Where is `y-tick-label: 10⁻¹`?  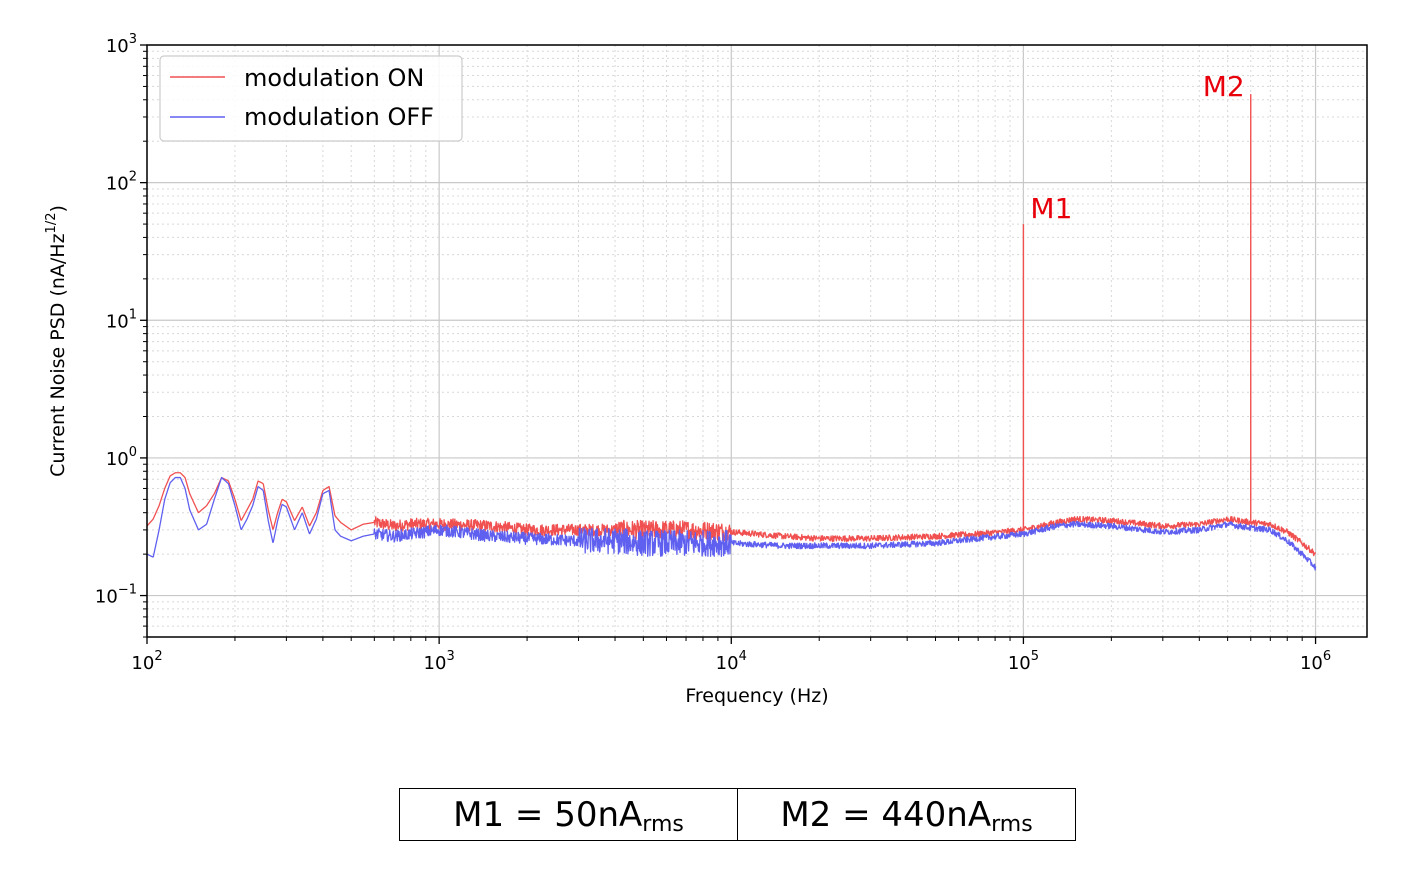 y-tick-label: 10⁻¹ is located at coordinates (116, 595).